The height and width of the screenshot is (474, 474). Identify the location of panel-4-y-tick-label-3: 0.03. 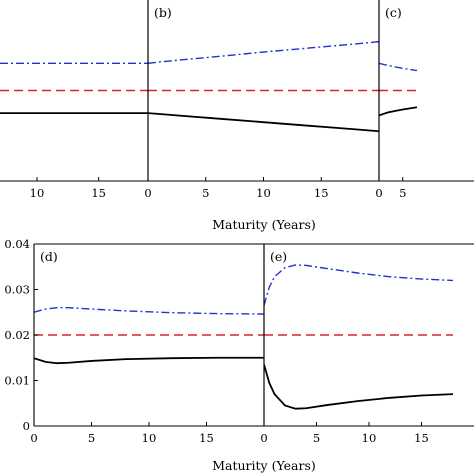
(17, 290).